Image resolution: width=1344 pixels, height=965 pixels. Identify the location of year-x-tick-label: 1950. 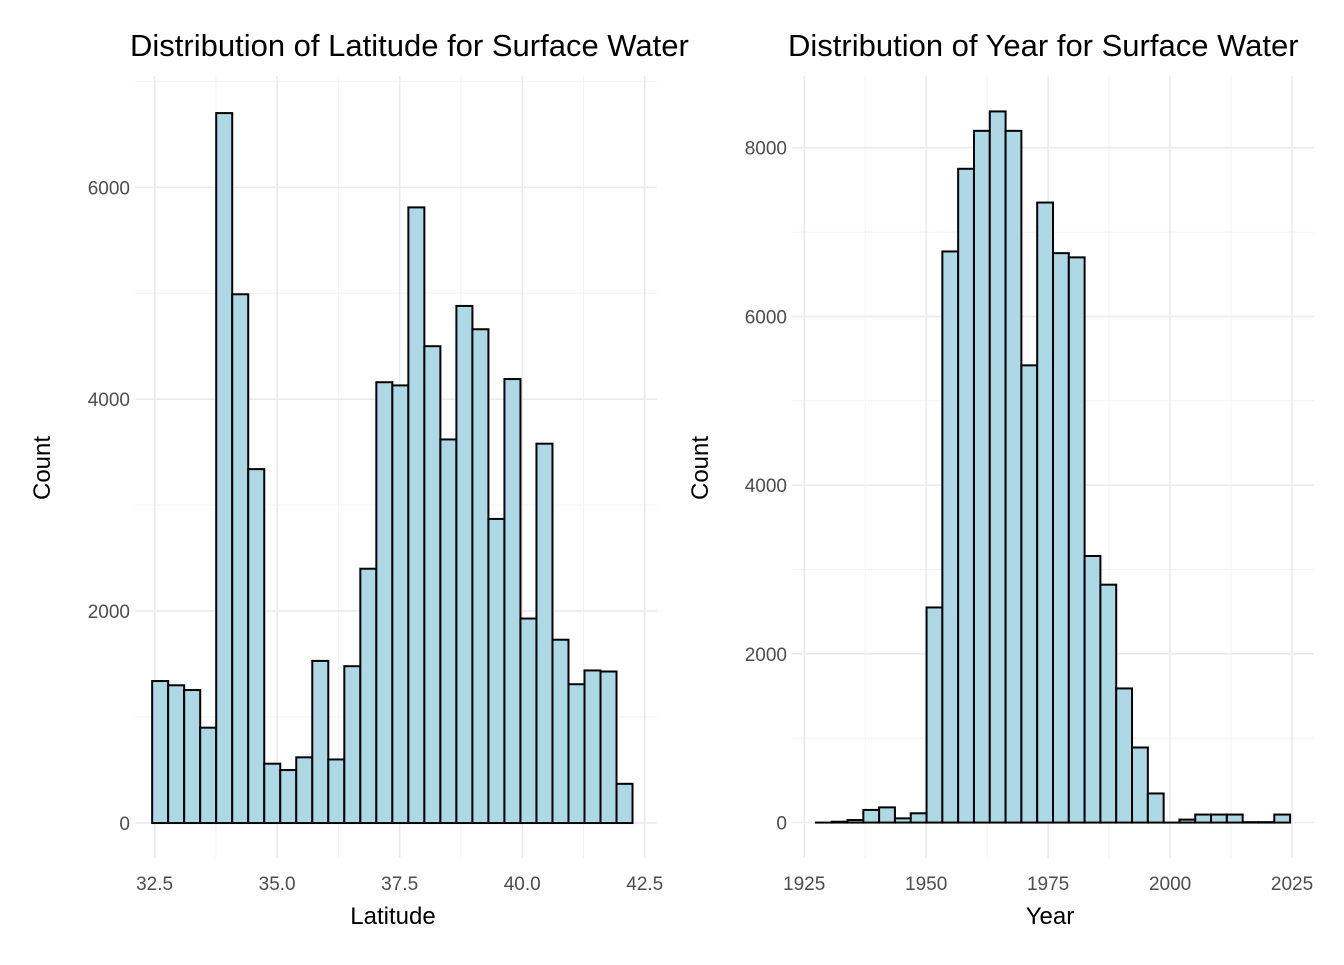
(926, 884).